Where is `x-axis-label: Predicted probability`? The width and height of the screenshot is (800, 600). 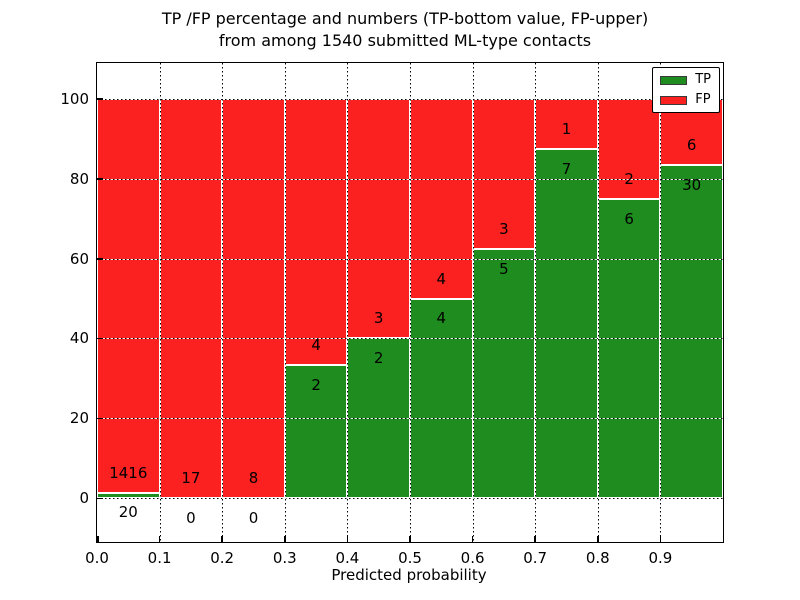 x-axis-label: Predicted probability is located at coordinates (409, 575).